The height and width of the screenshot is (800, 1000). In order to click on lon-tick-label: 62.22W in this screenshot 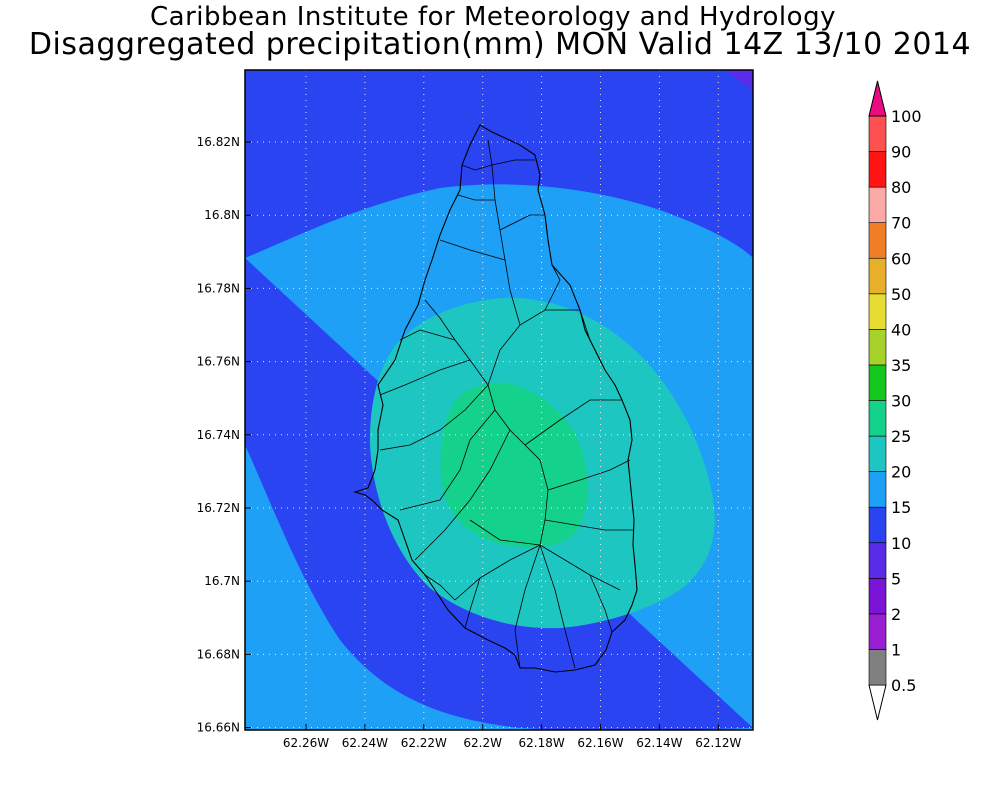, I will do `click(424, 743)`.